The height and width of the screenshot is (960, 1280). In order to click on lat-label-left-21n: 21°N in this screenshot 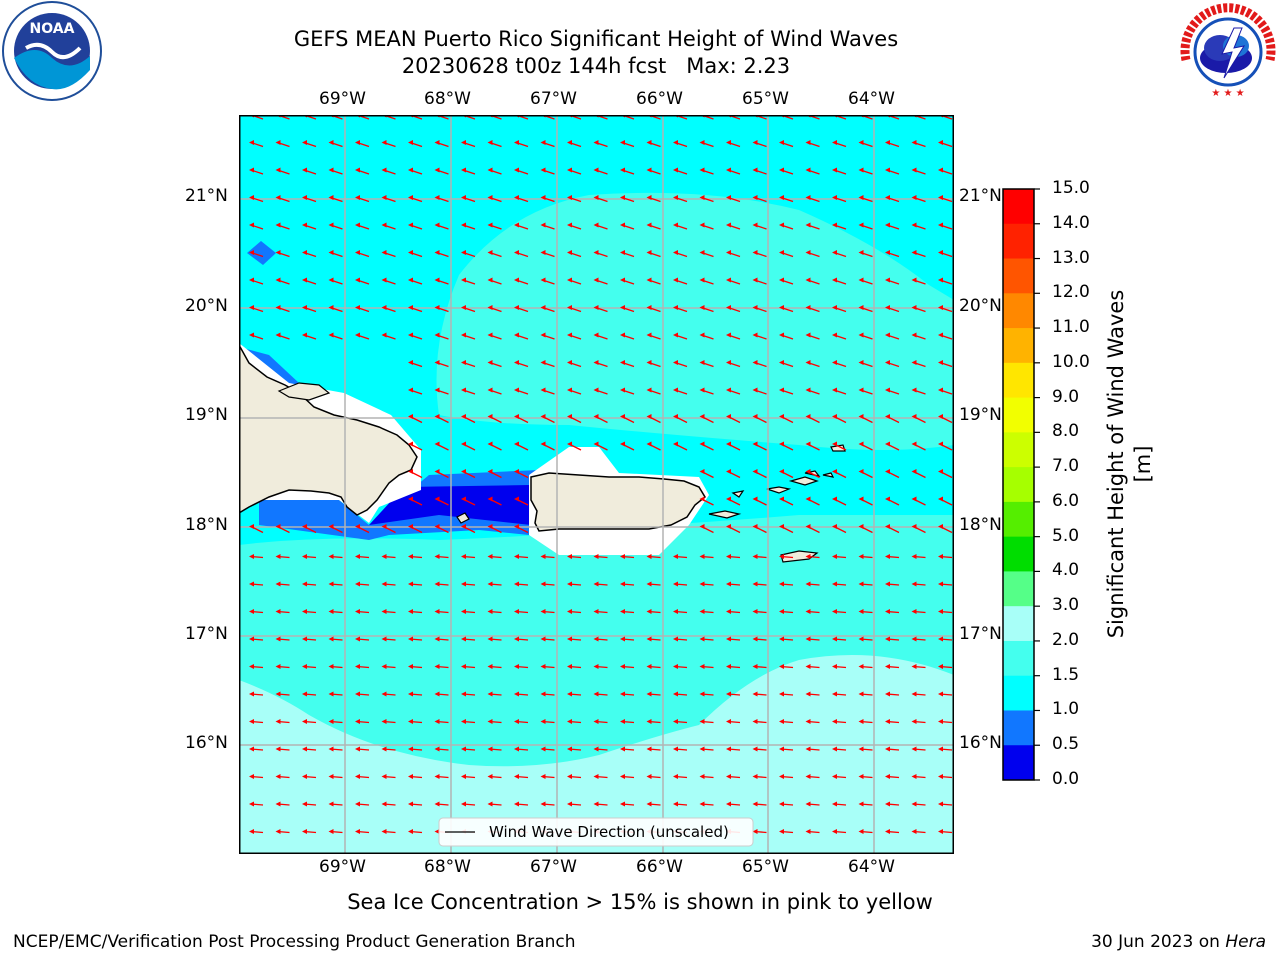, I will do `click(206, 196)`.